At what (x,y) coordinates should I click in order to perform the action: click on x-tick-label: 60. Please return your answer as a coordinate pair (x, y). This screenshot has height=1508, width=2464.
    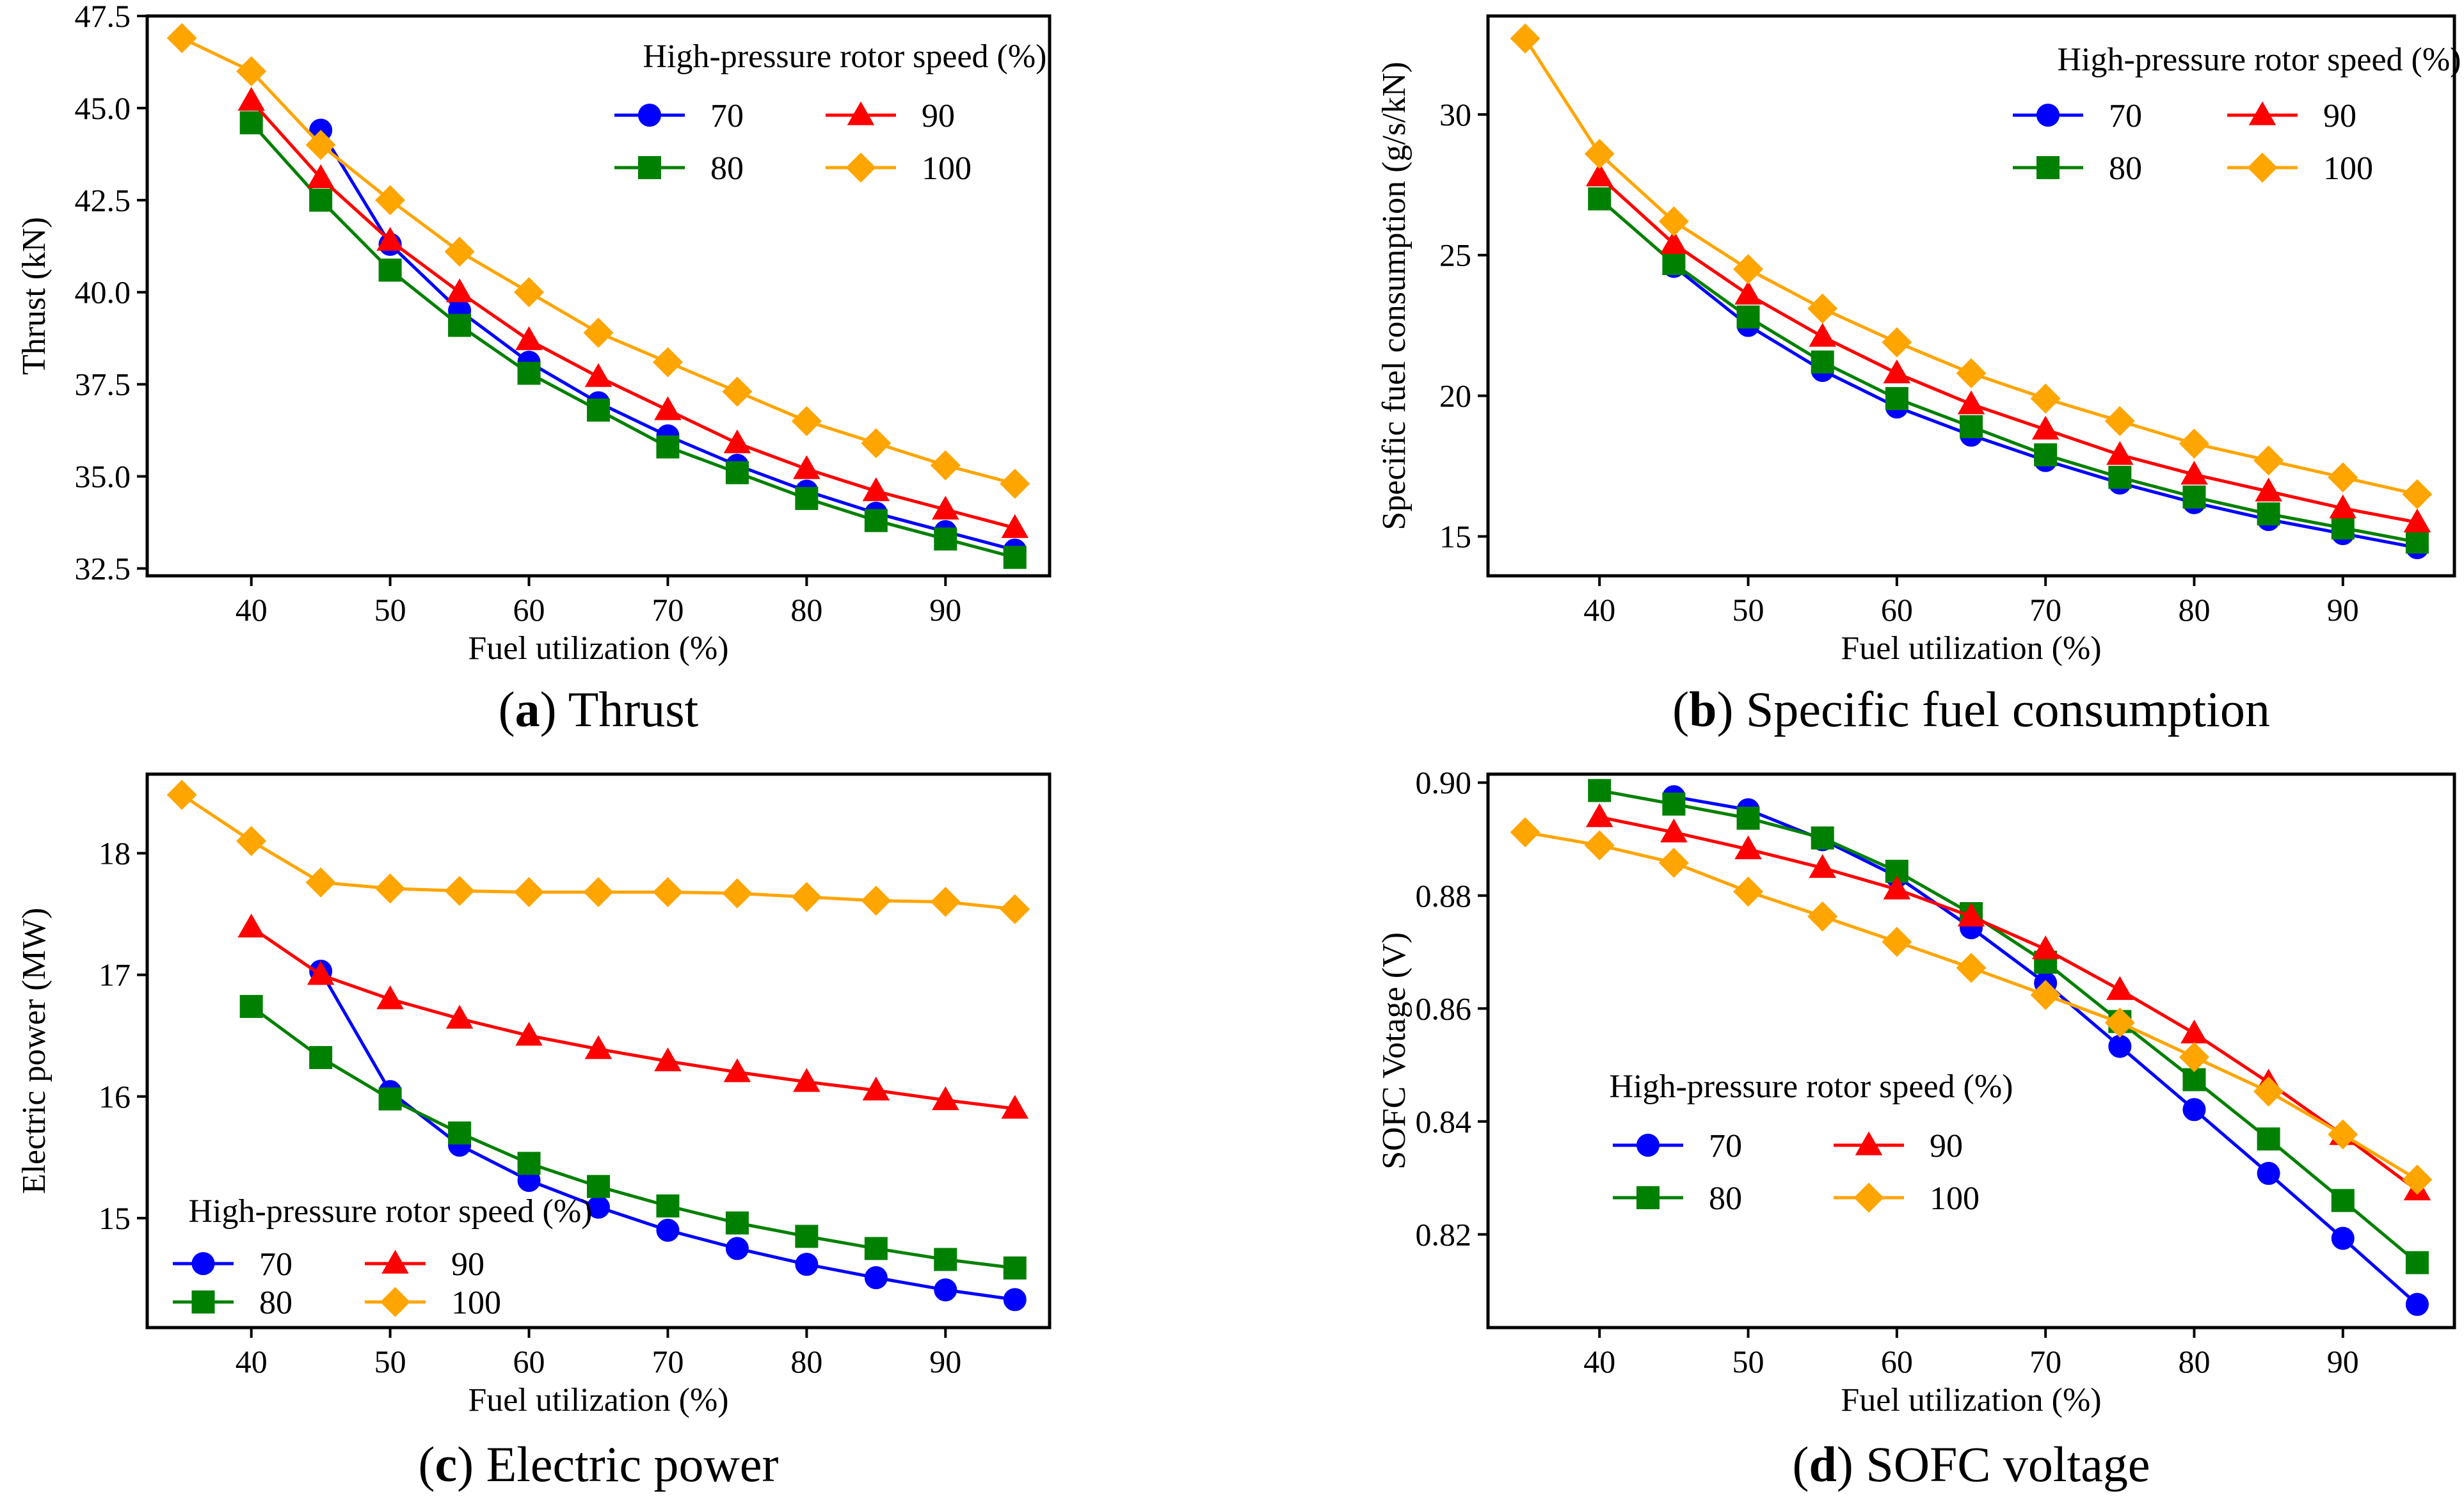
    Looking at the image, I should click on (529, 1361).